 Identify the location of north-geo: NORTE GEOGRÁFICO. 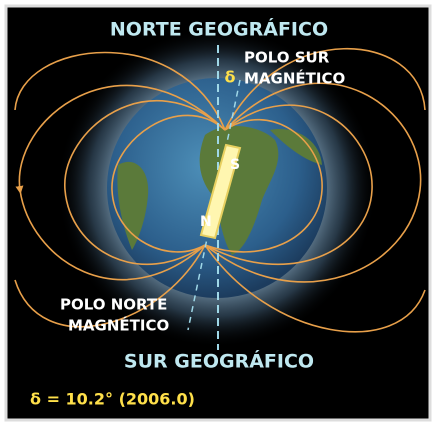
(219, 29).